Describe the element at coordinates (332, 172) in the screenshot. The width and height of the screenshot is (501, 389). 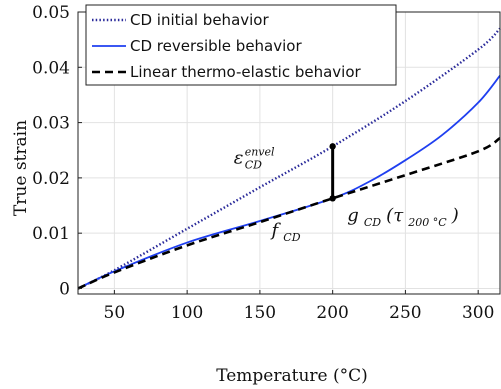
I see `marks-group` at that location.